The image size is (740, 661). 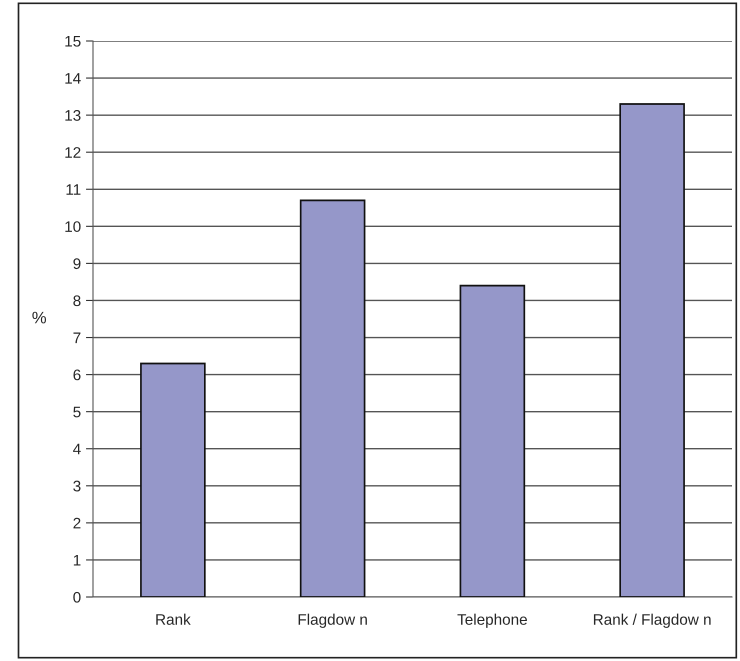 What do you see at coordinates (76, 523) in the screenshot?
I see `y-tick-label: 2` at bounding box center [76, 523].